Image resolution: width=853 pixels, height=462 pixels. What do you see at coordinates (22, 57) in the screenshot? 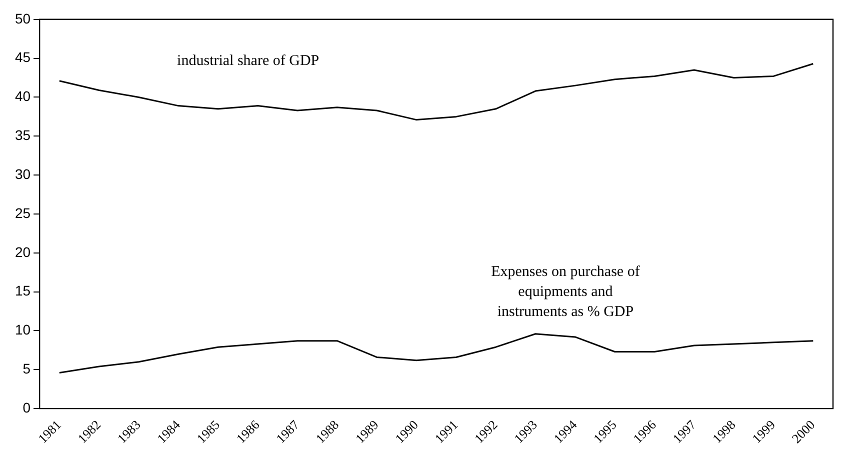
I see `y-tick-label: 45` at bounding box center [22, 57].